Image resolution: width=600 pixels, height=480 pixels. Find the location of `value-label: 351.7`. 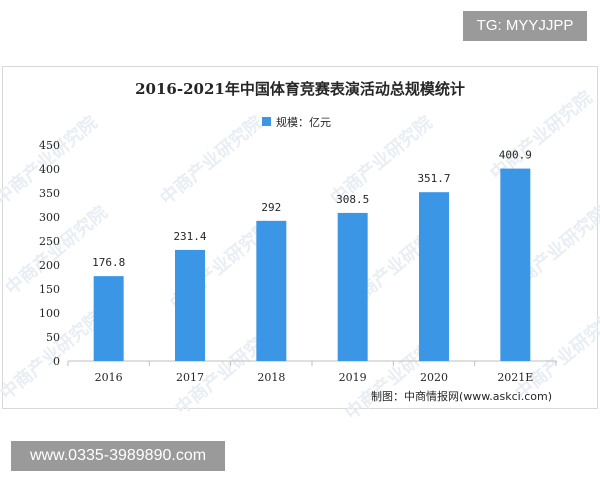

value-label: 351.7 is located at coordinates (433, 178).